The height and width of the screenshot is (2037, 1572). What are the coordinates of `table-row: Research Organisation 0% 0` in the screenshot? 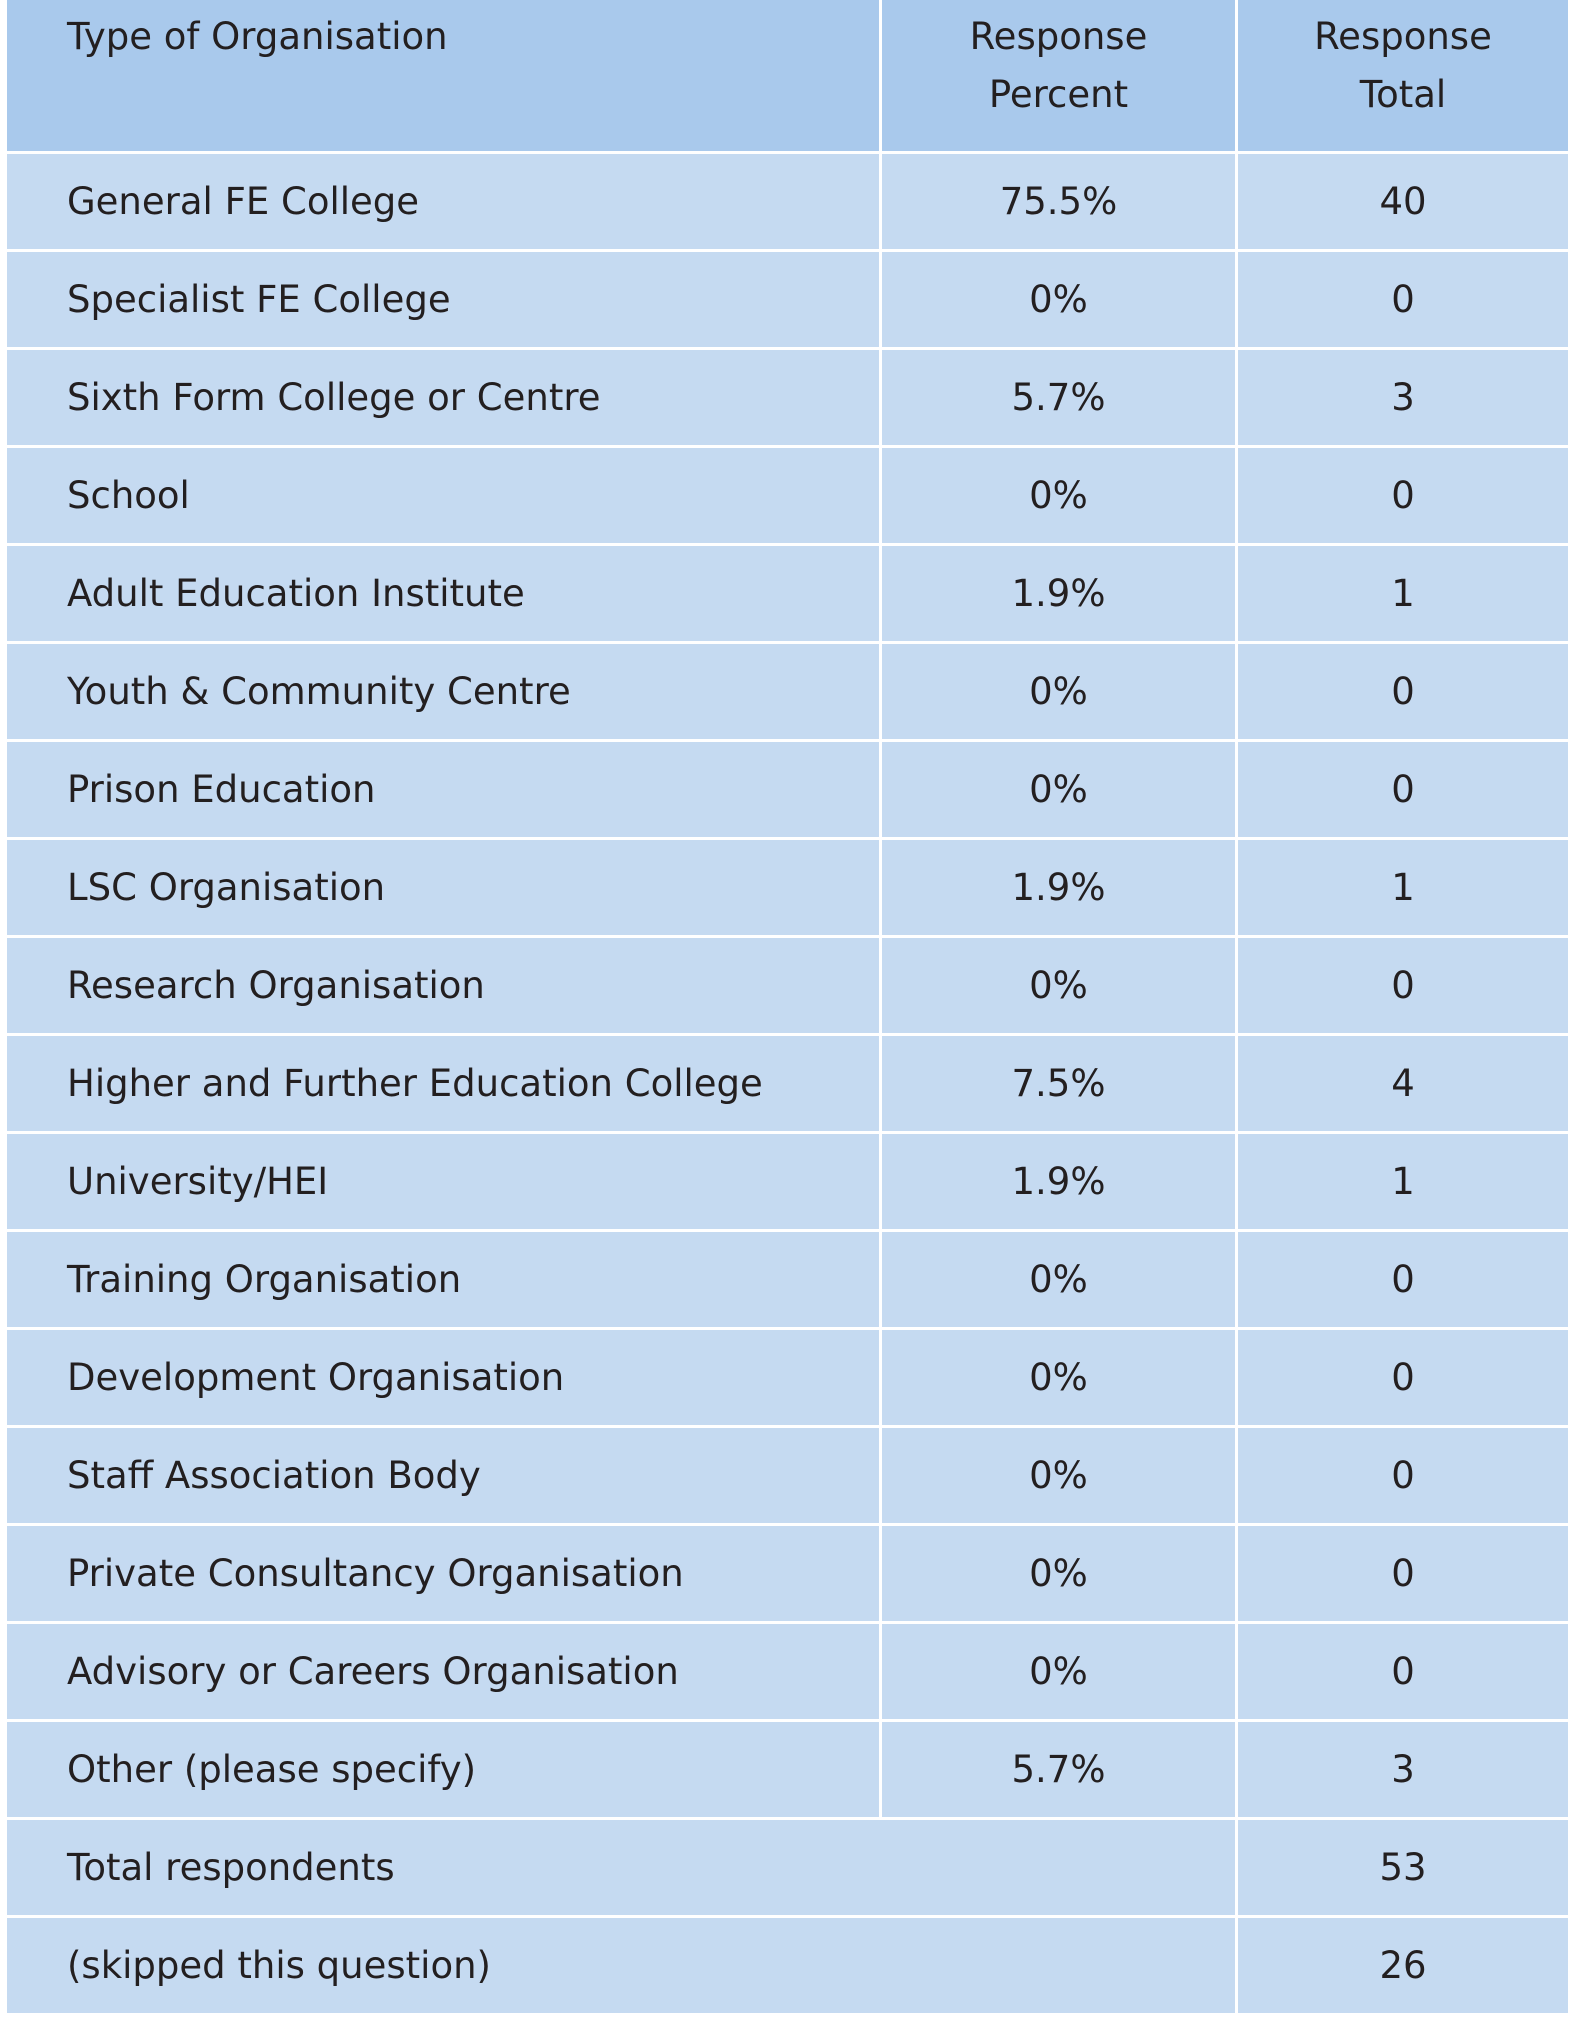 It's located at (787, 985).